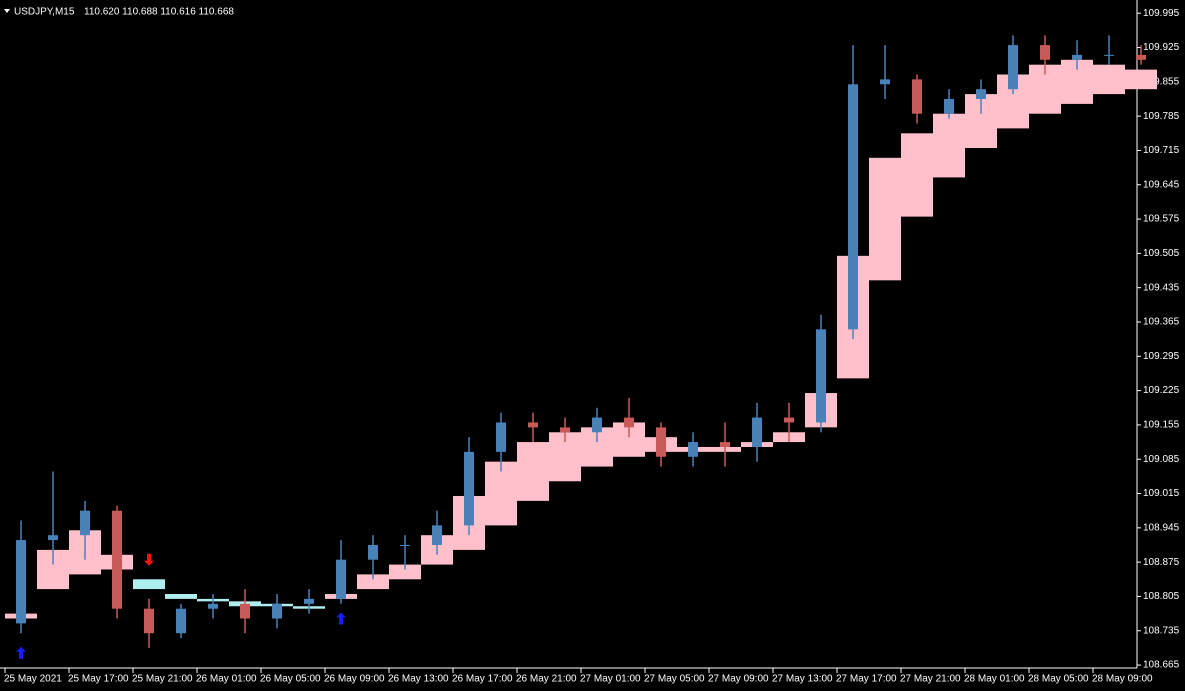 The height and width of the screenshot is (691, 1185). I want to click on y-tick-label: 109.295, so click(1161, 356).